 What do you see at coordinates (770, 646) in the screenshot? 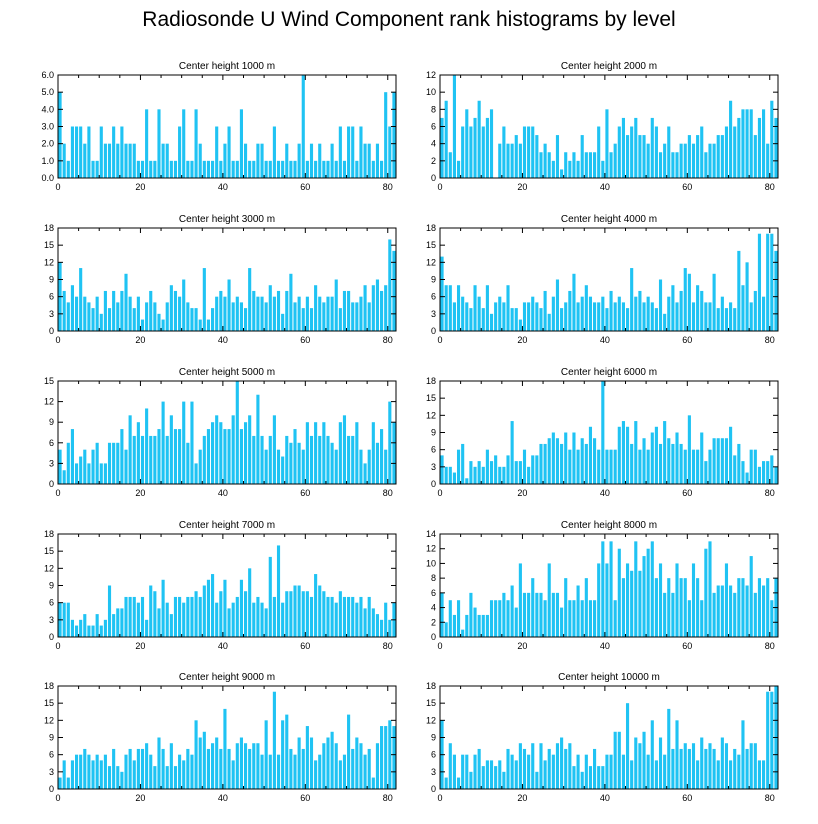
I see `x-tick-label: 80` at bounding box center [770, 646].